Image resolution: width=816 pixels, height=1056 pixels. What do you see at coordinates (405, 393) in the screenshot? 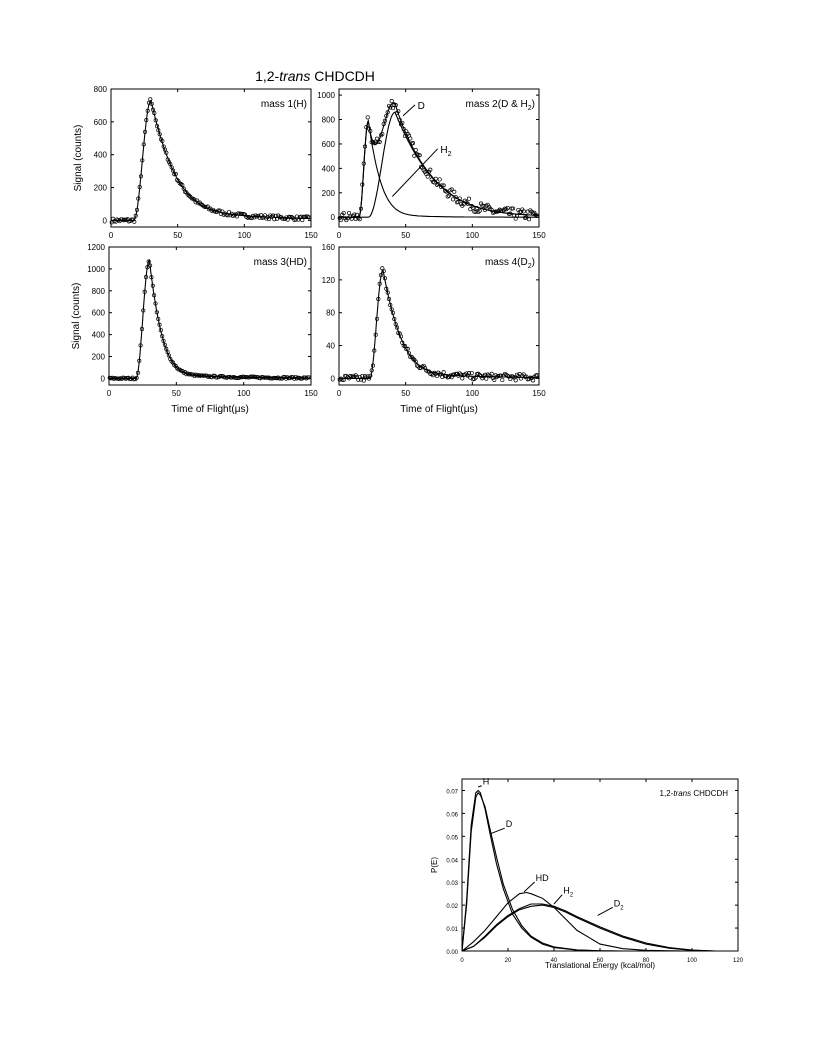
I see `x-tick-label: 50` at bounding box center [405, 393].